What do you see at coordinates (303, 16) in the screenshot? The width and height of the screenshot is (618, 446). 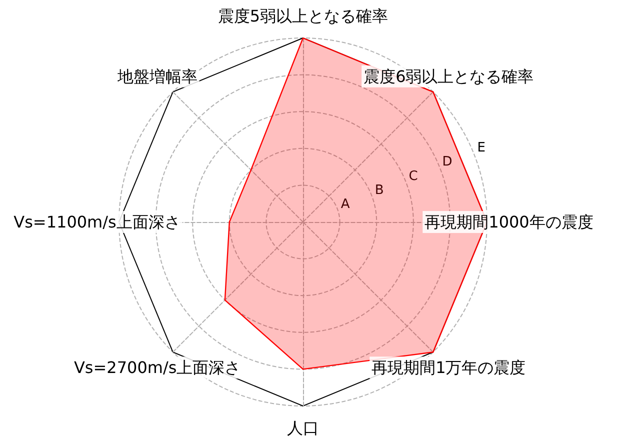 I see `spoke-label: 震度5弱以上となる確率` at bounding box center [303, 16].